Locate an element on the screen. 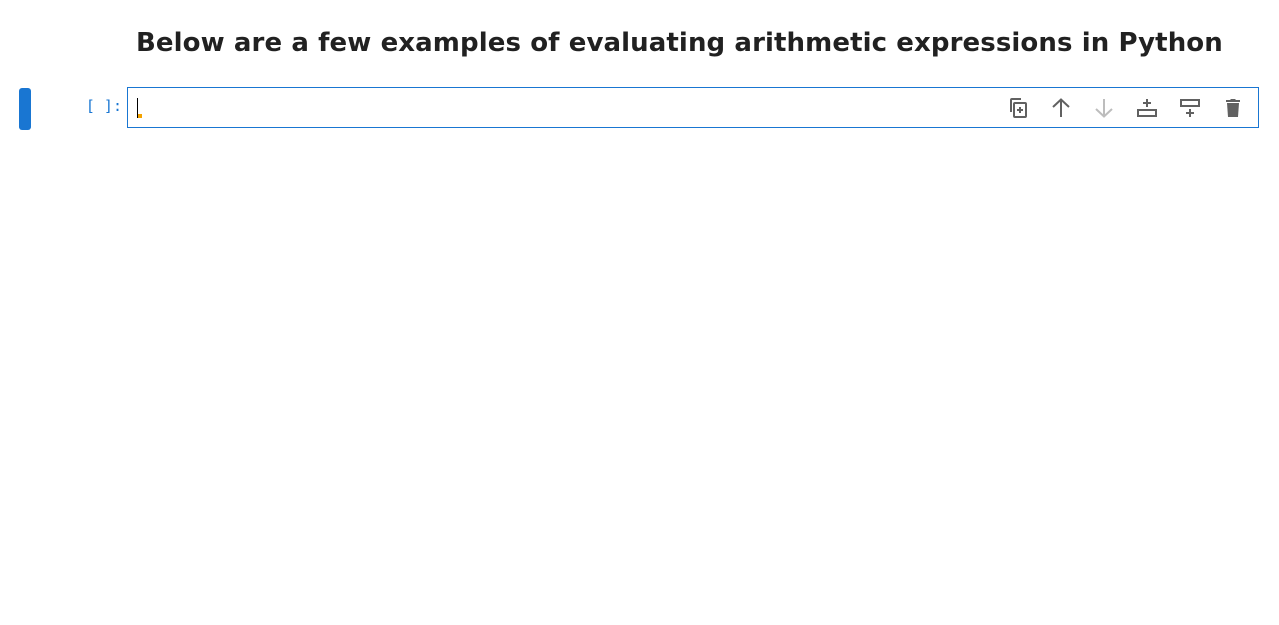 This screenshot has width=1279, height=625. duplicate-cell-button is located at coordinates (1017, 108).